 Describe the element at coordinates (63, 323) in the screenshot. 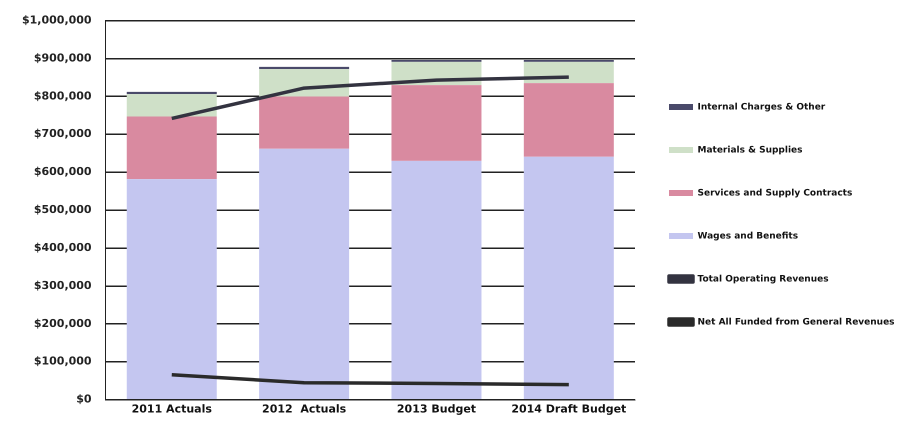

I see `y-tick-label: $200,000` at that location.